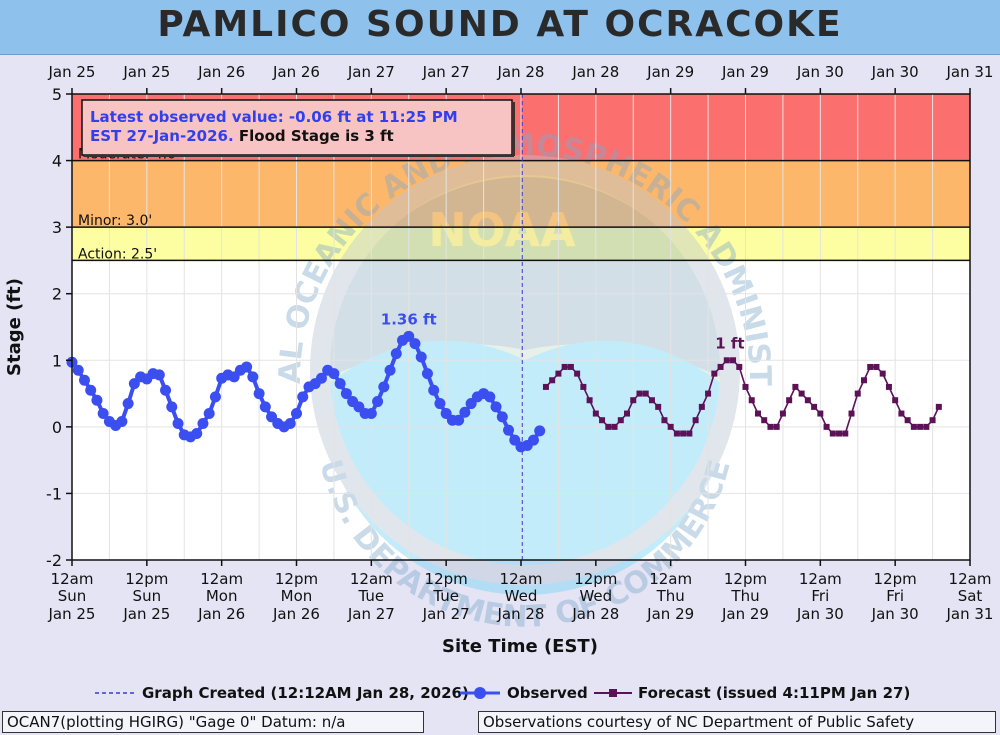 This screenshot has width=1000, height=735. What do you see at coordinates (146, 72) in the screenshot?
I see `top-tick-label: Jan 25` at bounding box center [146, 72].